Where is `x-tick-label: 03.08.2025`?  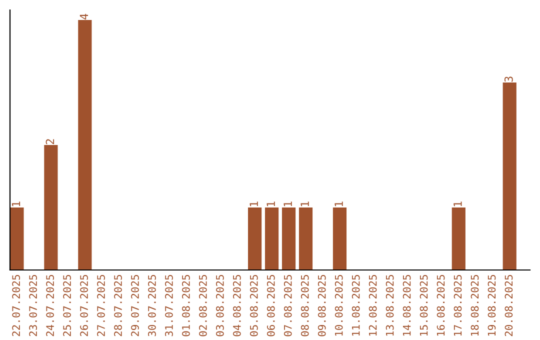
x-tick-label: 03.08.2025 is located at coordinates (220, 305).